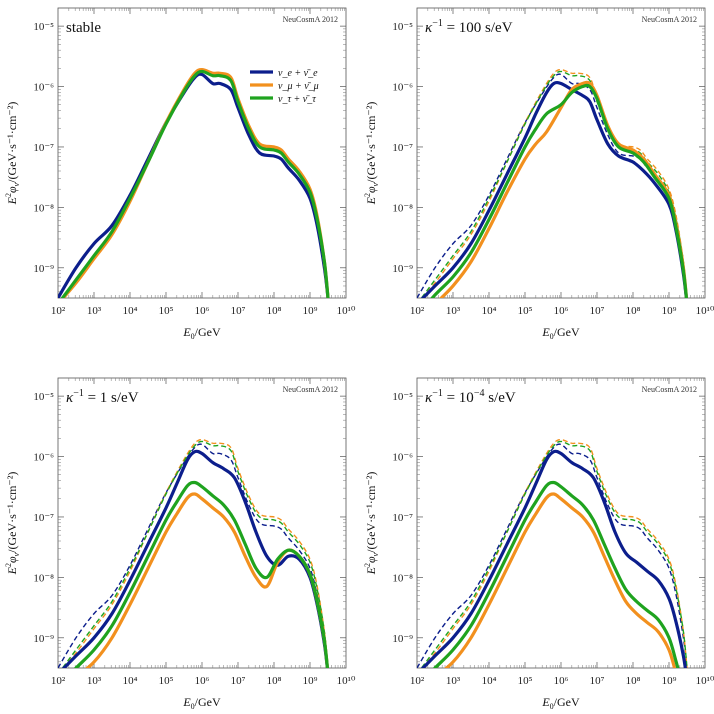 Image resolution: width=714 pixels, height=714 pixels. I want to click on panel-title: κ−1 = 100 s/eV, so click(469, 27).